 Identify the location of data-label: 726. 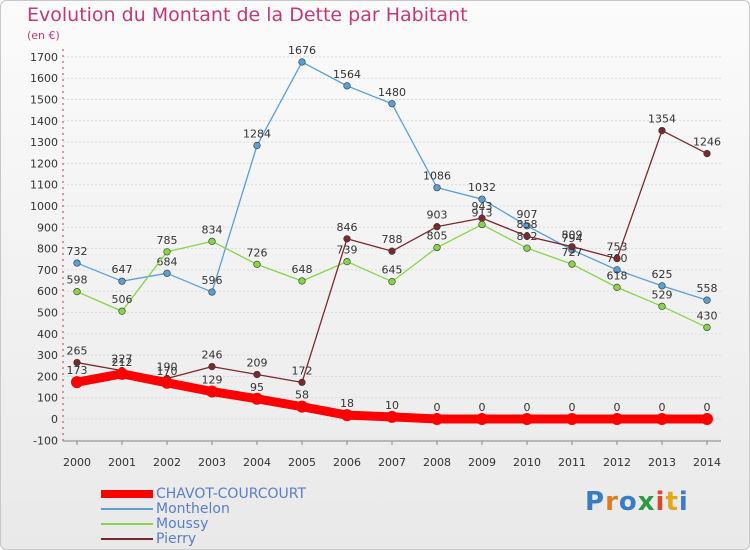
(257, 252).